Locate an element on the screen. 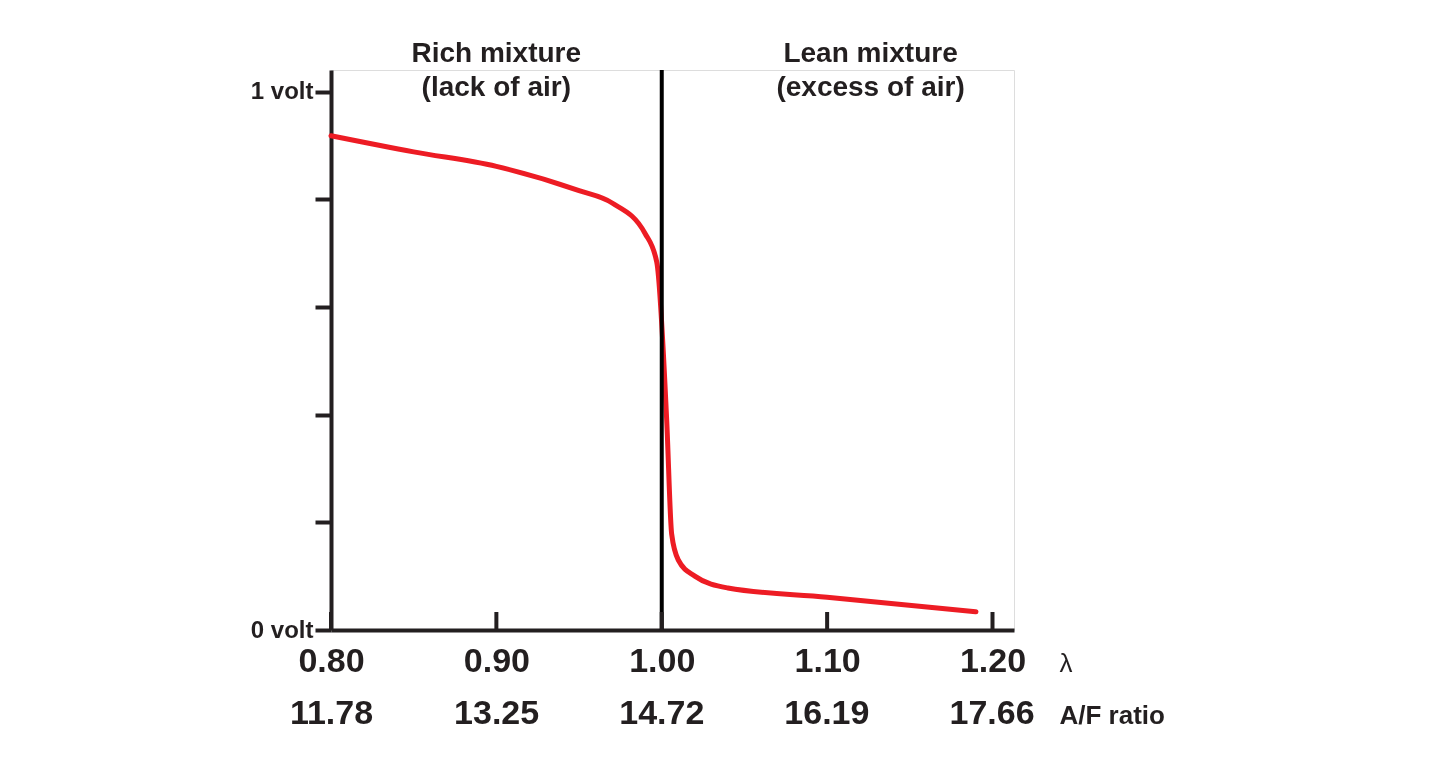  y-tick-label: 1 volt is located at coordinates (282, 91).